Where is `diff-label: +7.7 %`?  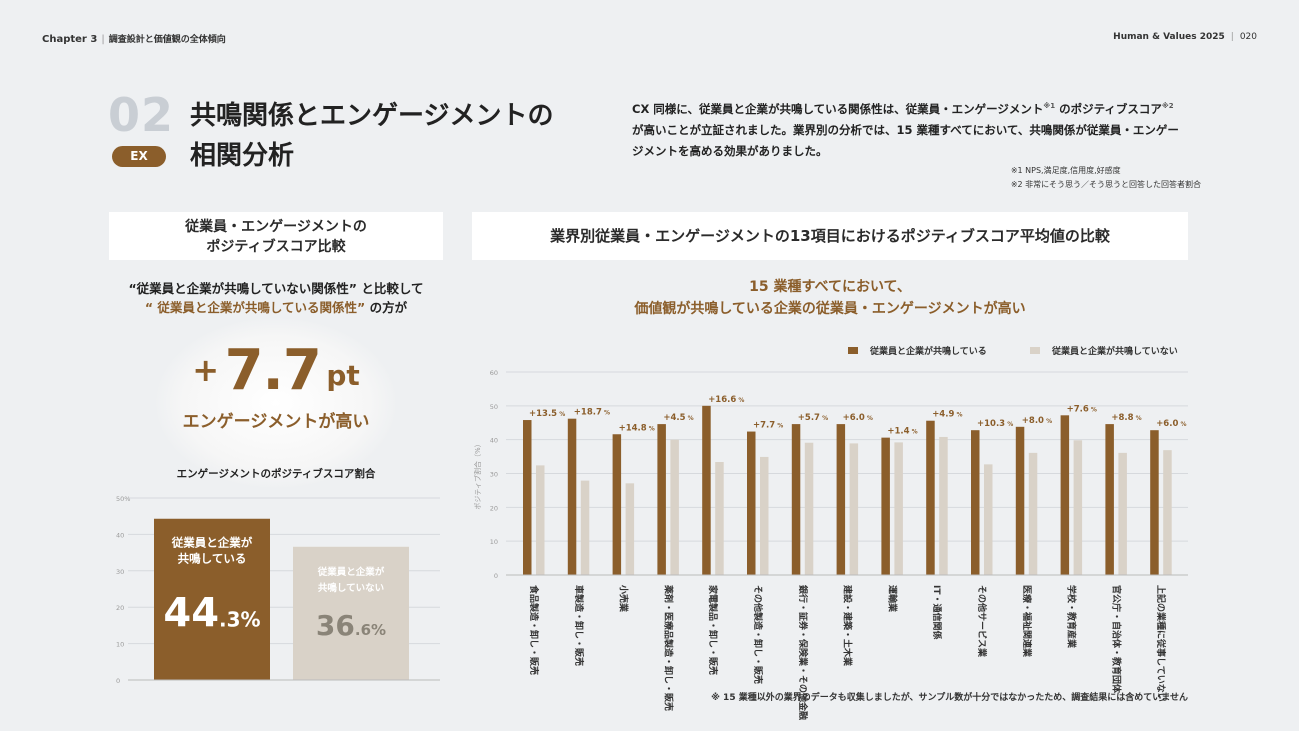
diff-label: +7.7 % is located at coordinates (768, 426).